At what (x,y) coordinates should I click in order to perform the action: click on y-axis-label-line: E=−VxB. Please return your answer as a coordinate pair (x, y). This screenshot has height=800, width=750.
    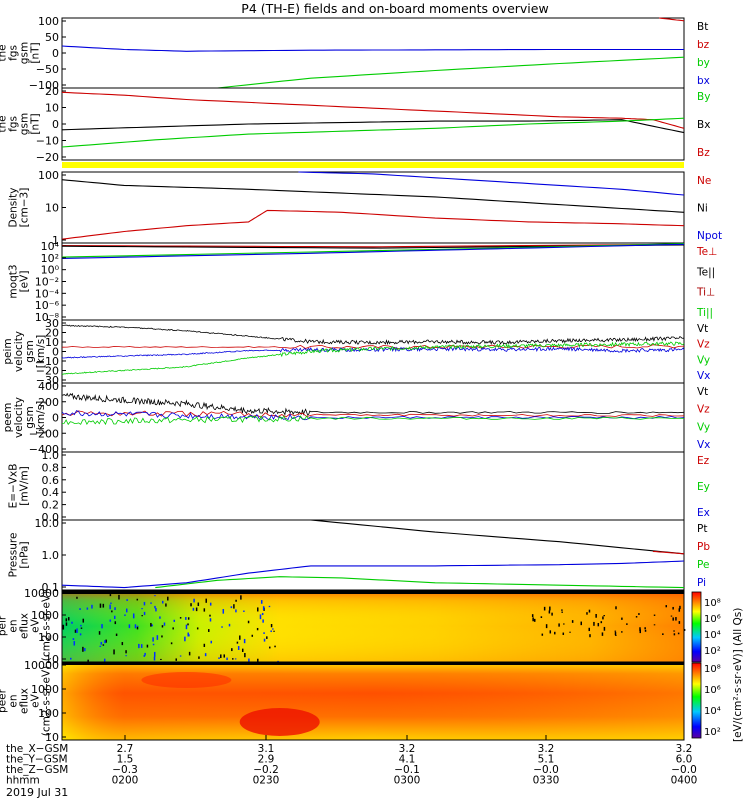
    Looking at the image, I should click on (14, 486).